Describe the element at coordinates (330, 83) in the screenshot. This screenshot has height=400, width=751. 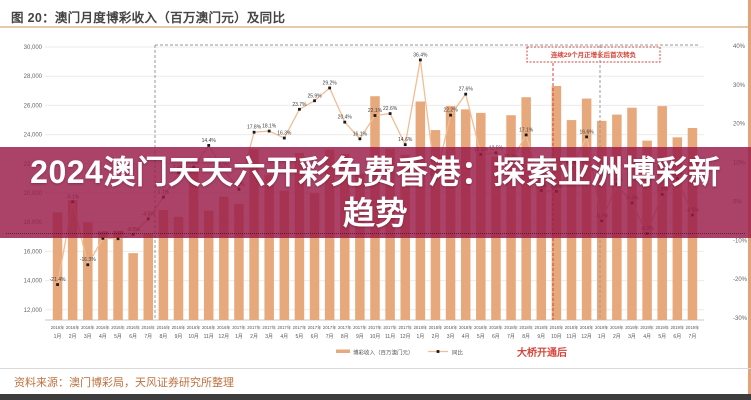
I see `svg-text: 29.2%` at that location.